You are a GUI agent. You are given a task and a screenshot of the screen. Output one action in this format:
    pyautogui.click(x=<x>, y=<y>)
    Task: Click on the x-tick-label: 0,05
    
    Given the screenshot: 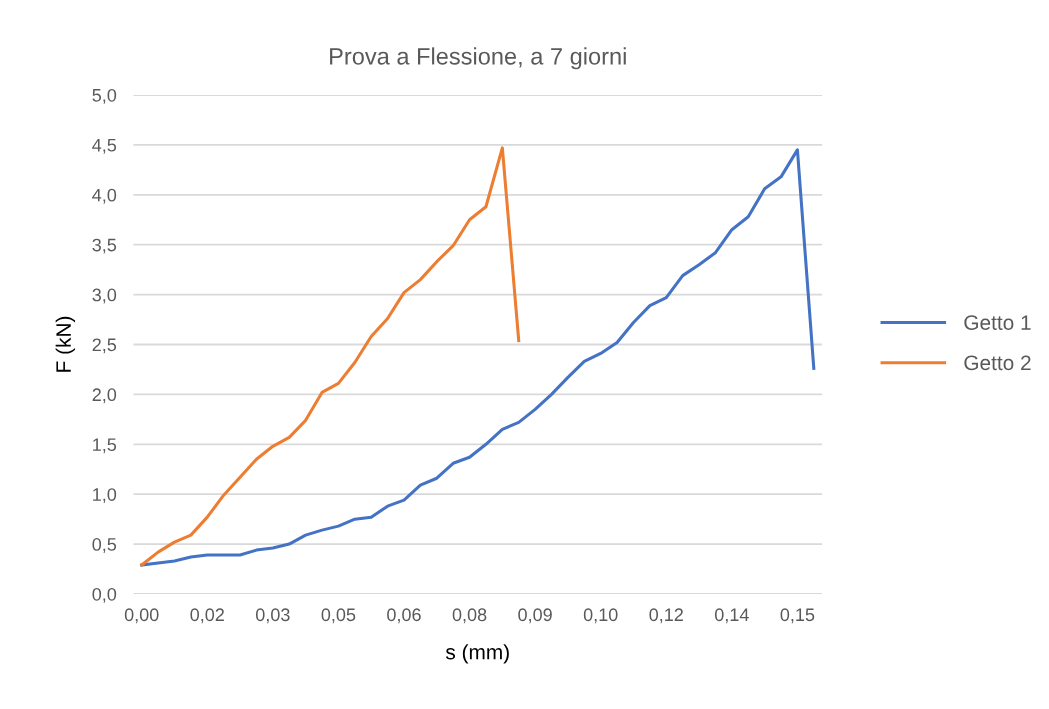 What is the action you would take?
    pyautogui.click(x=338, y=616)
    